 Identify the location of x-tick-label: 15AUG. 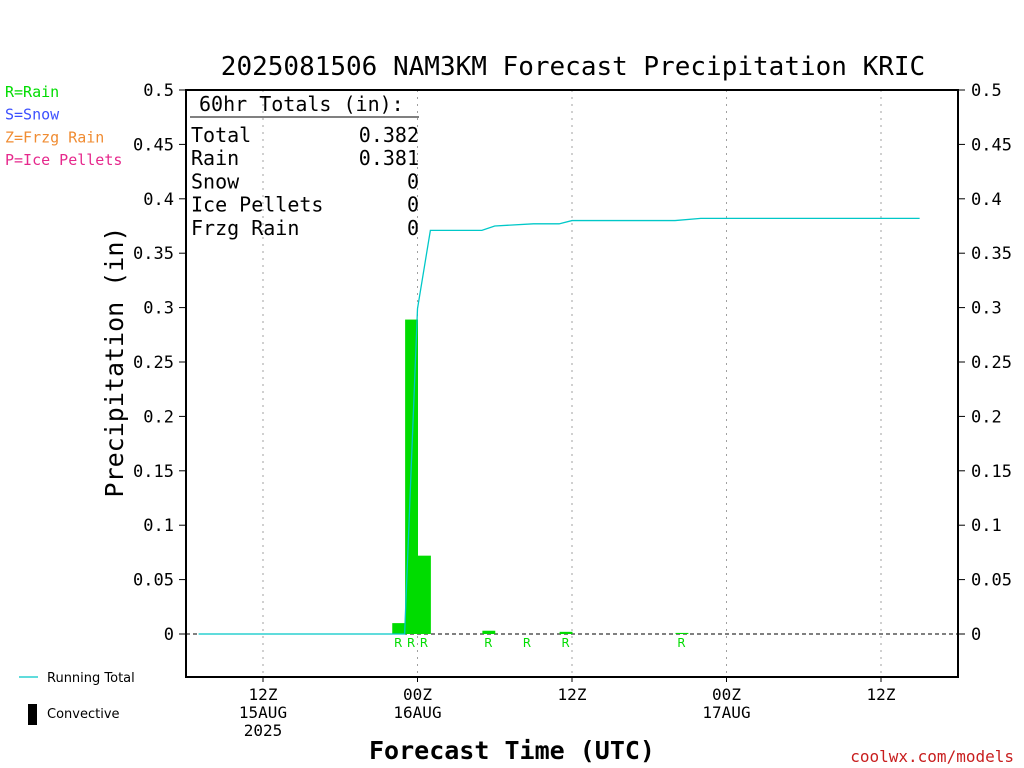
(263, 712).